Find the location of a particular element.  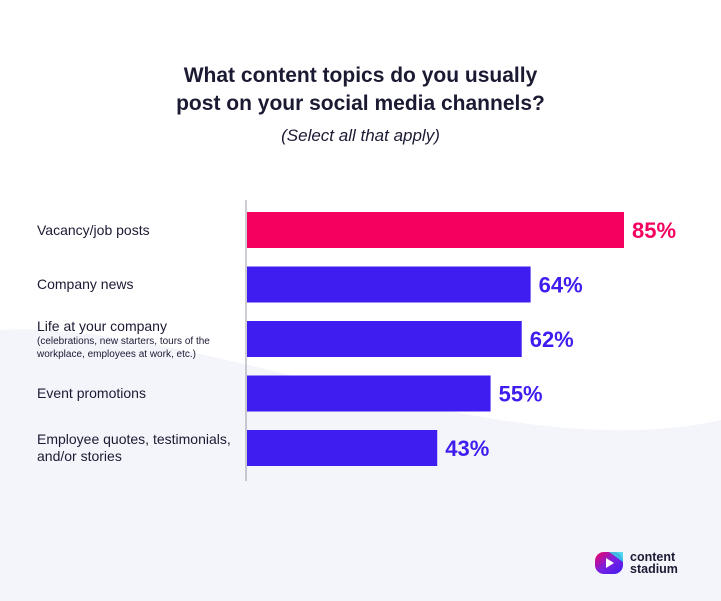

category-label-3: Event promotions is located at coordinates (142, 393).